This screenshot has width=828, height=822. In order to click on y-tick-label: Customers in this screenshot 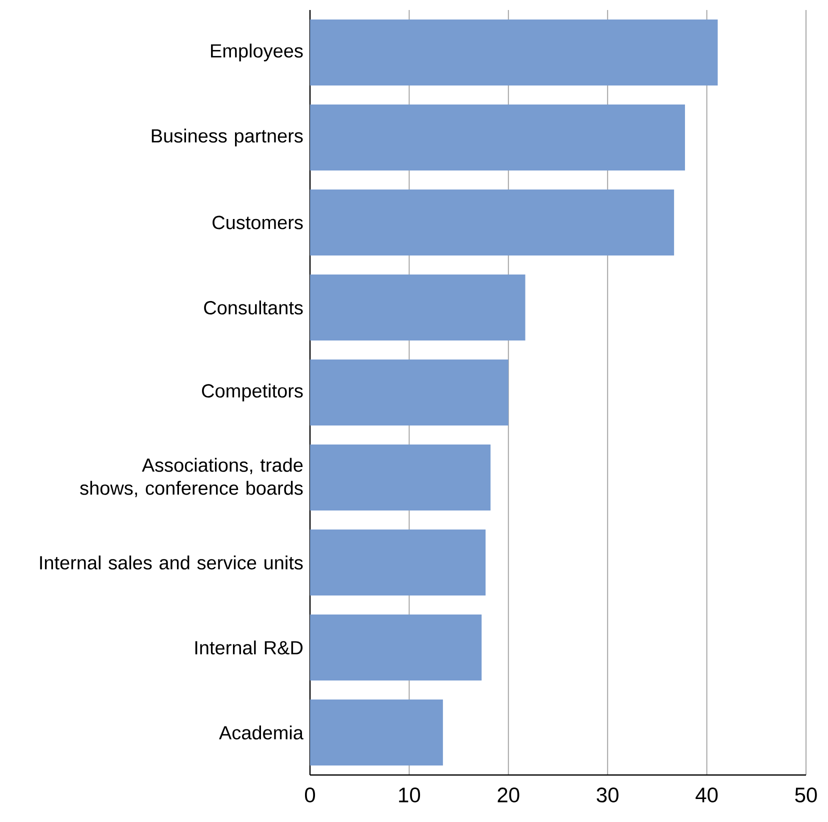, I will do `click(257, 223)`.